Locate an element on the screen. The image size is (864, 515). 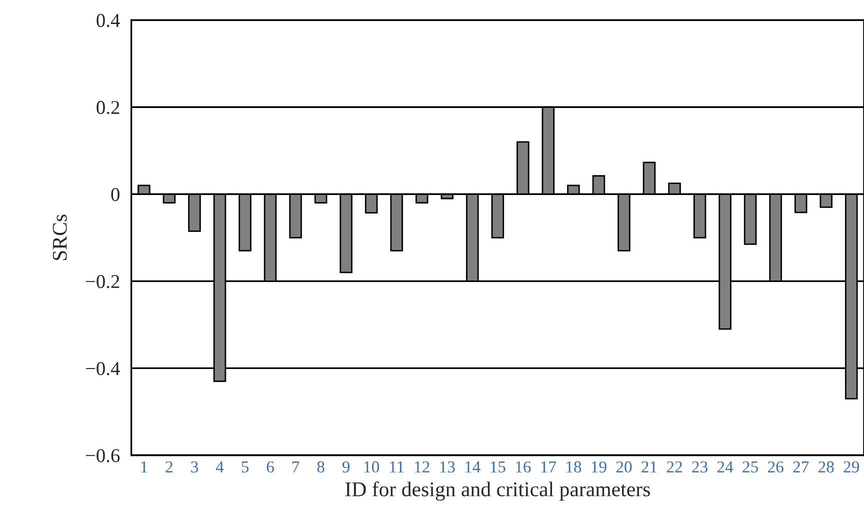
x-tick-label: 8 is located at coordinates (320, 467).